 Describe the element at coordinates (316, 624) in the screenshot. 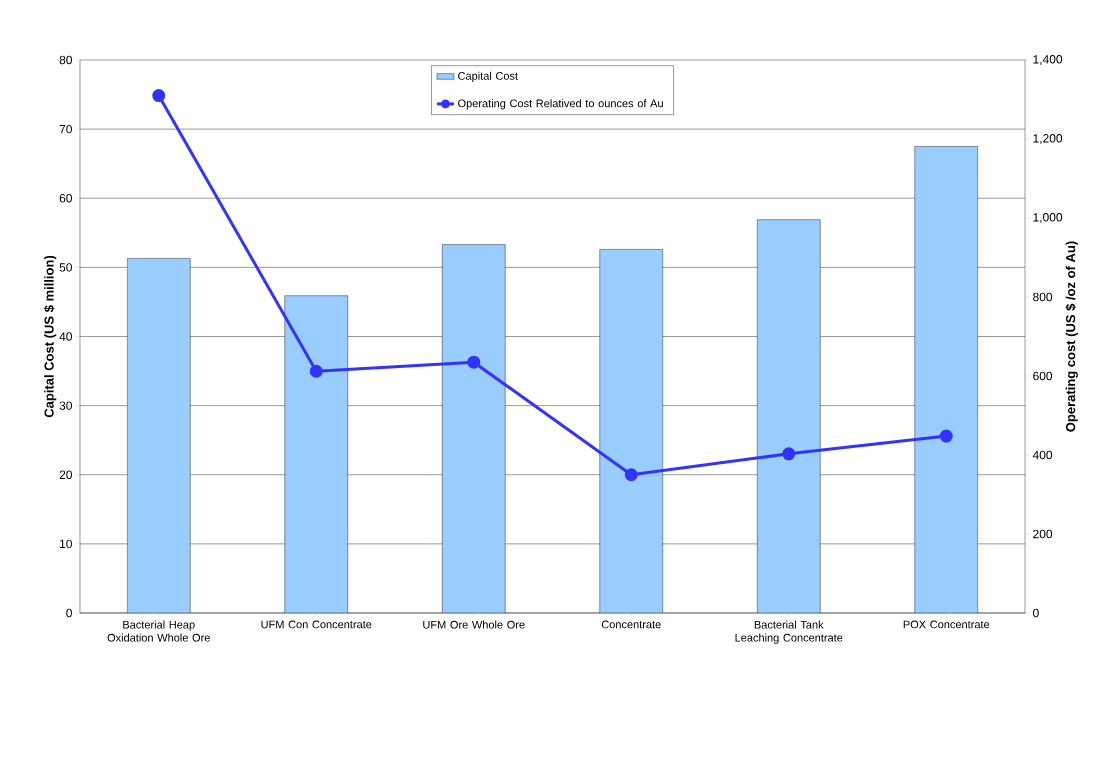

I see `x-tick-label: UFM Con Concentrate` at that location.